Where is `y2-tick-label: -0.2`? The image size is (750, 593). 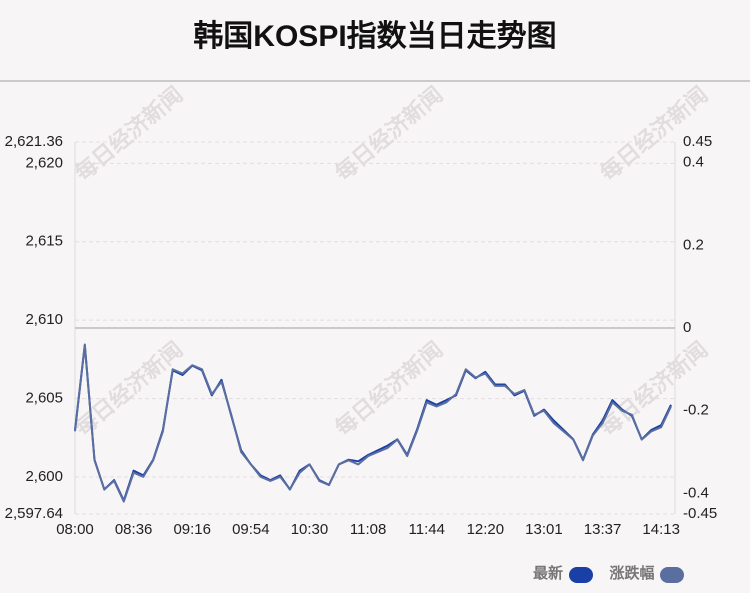 y2-tick-label: -0.2 is located at coordinates (696, 410).